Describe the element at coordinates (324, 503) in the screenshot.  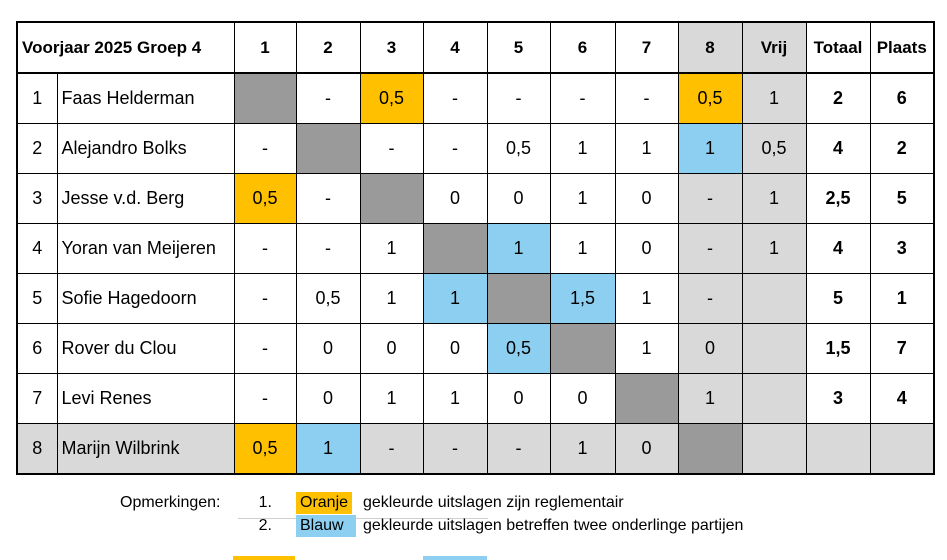
I see `remark-chip-orange: Oranje` at that location.